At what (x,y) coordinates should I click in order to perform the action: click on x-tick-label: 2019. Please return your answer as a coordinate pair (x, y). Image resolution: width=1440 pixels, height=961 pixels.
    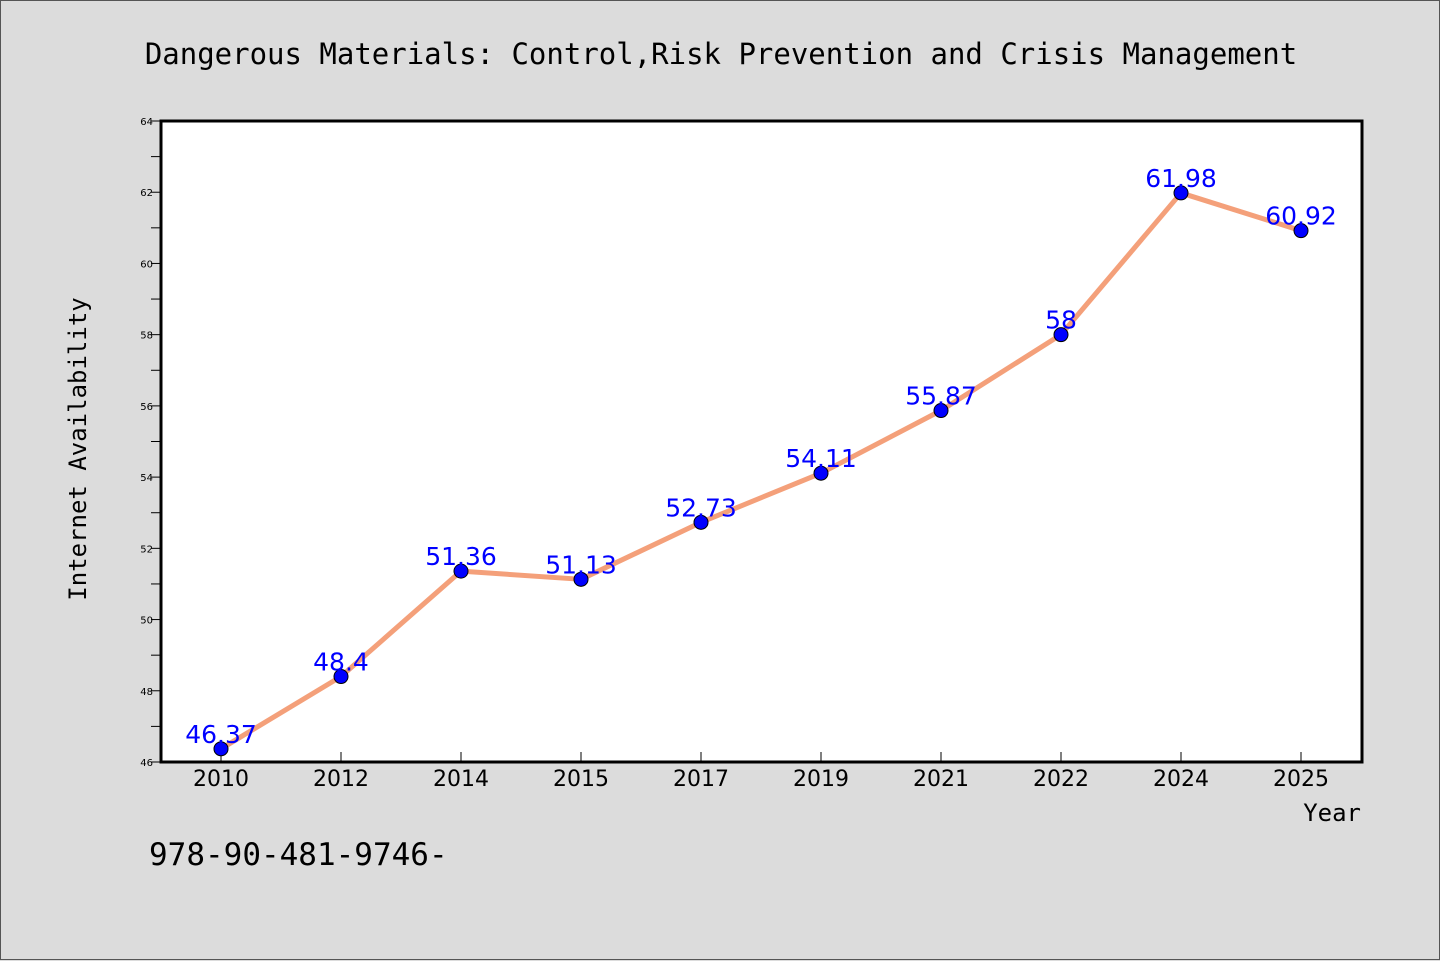
    Looking at the image, I should click on (821, 779).